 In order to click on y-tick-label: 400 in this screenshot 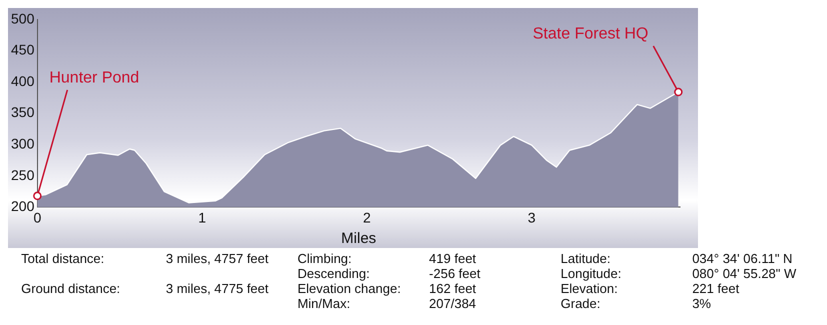, I will do `click(23, 80)`.